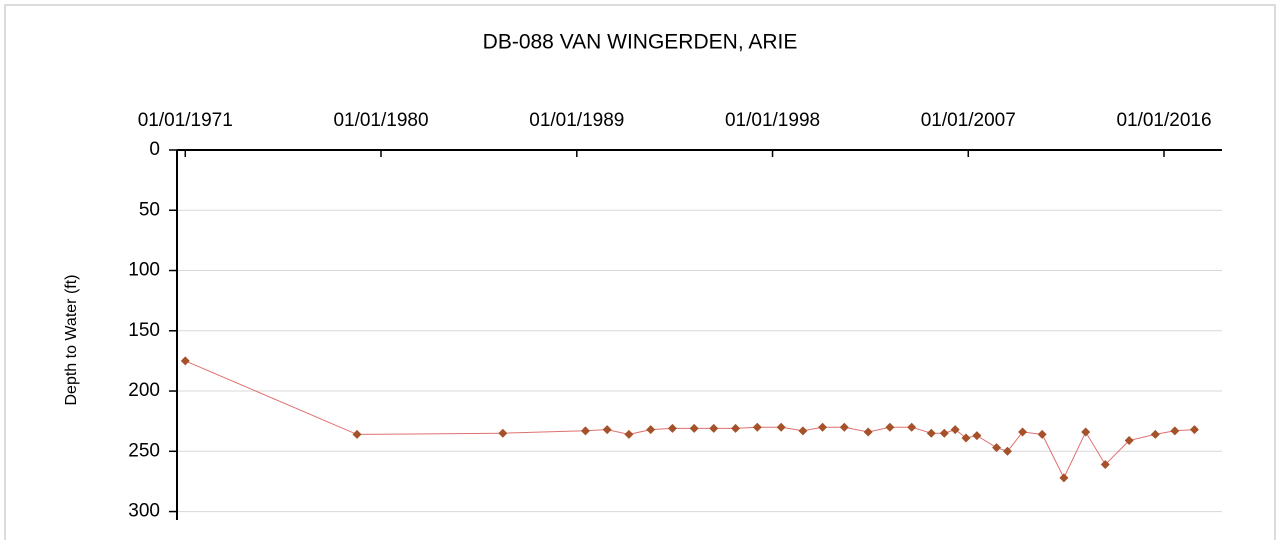  I want to click on y-tick-label: 50, so click(149, 209).